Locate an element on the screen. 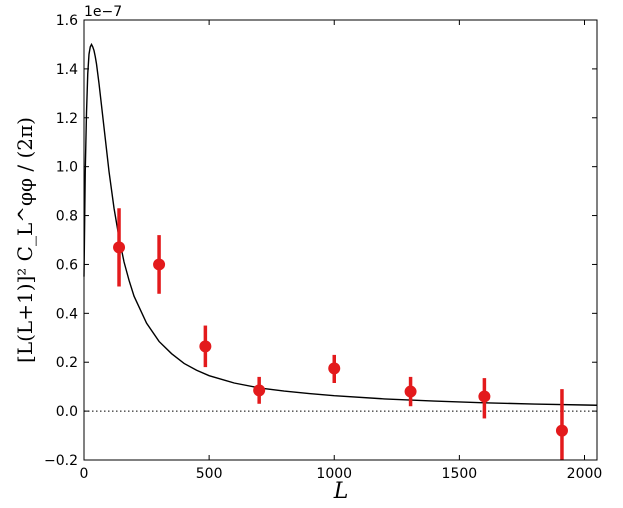 This screenshot has width=623, height=508. y-tick-label-4: 0.6 is located at coordinates (67, 265).